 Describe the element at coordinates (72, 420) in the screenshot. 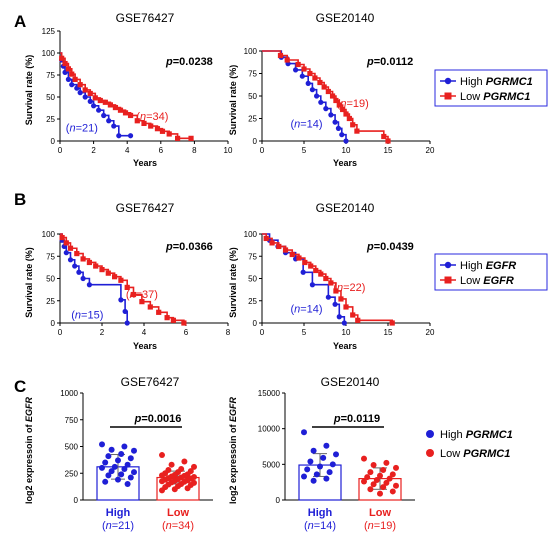

I see `y-tick-label: 750` at that location.